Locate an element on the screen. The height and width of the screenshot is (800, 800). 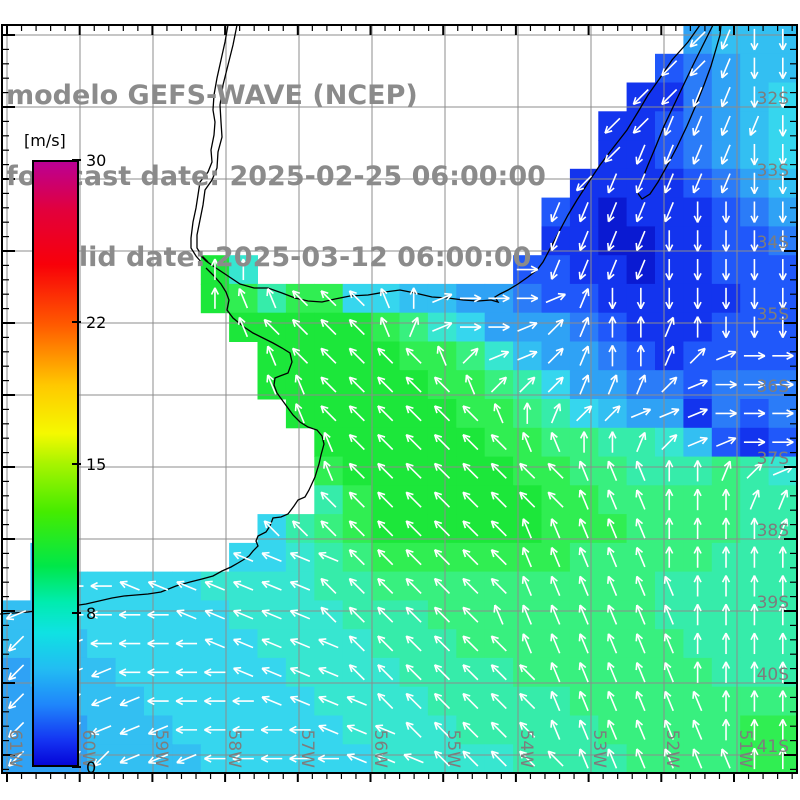
lat-label: 36S is located at coordinates (773, 387).